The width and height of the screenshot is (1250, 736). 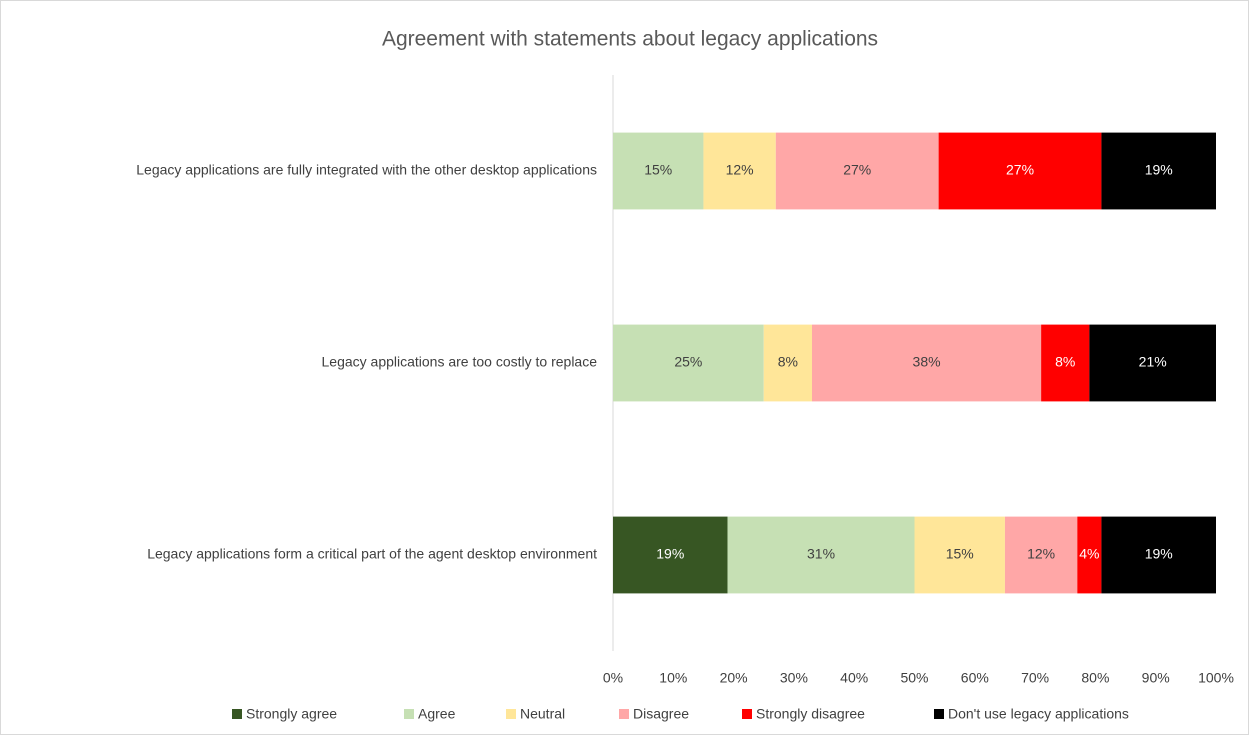 What do you see at coordinates (613, 678) in the screenshot?
I see `x-tick-label: 0%` at bounding box center [613, 678].